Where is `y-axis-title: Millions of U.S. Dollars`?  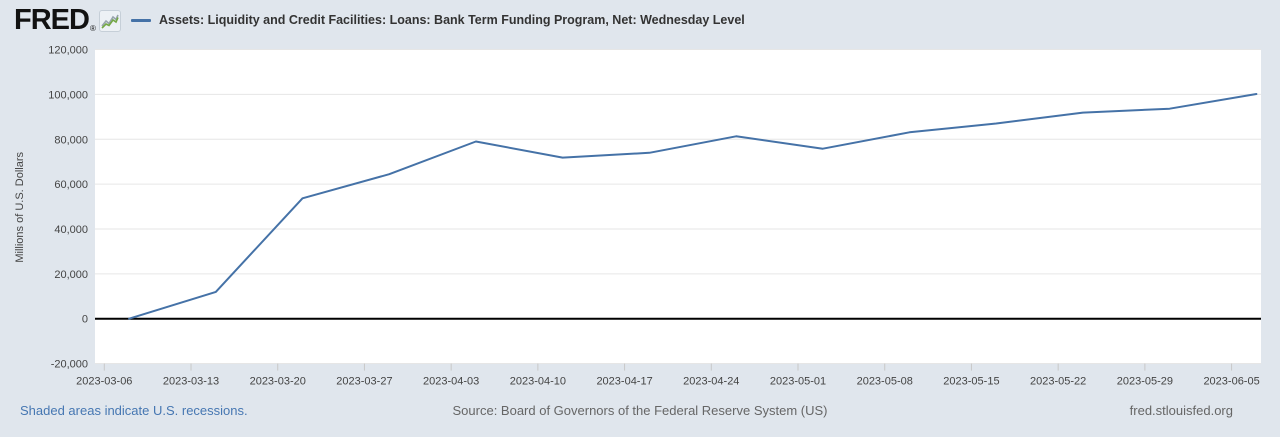
y-axis-title: Millions of U.S. Dollars is located at coordinates (20, 207).